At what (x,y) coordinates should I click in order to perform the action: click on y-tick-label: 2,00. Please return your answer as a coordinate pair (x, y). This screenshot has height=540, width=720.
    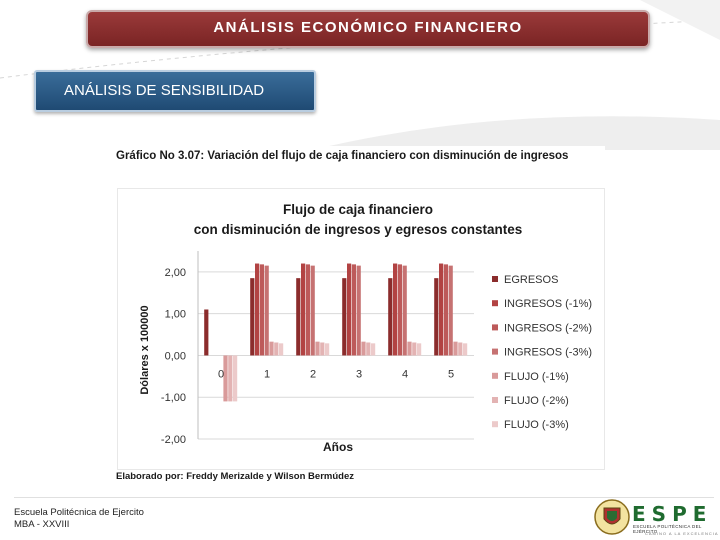
    Looking at the image, I should click on (175, 273).